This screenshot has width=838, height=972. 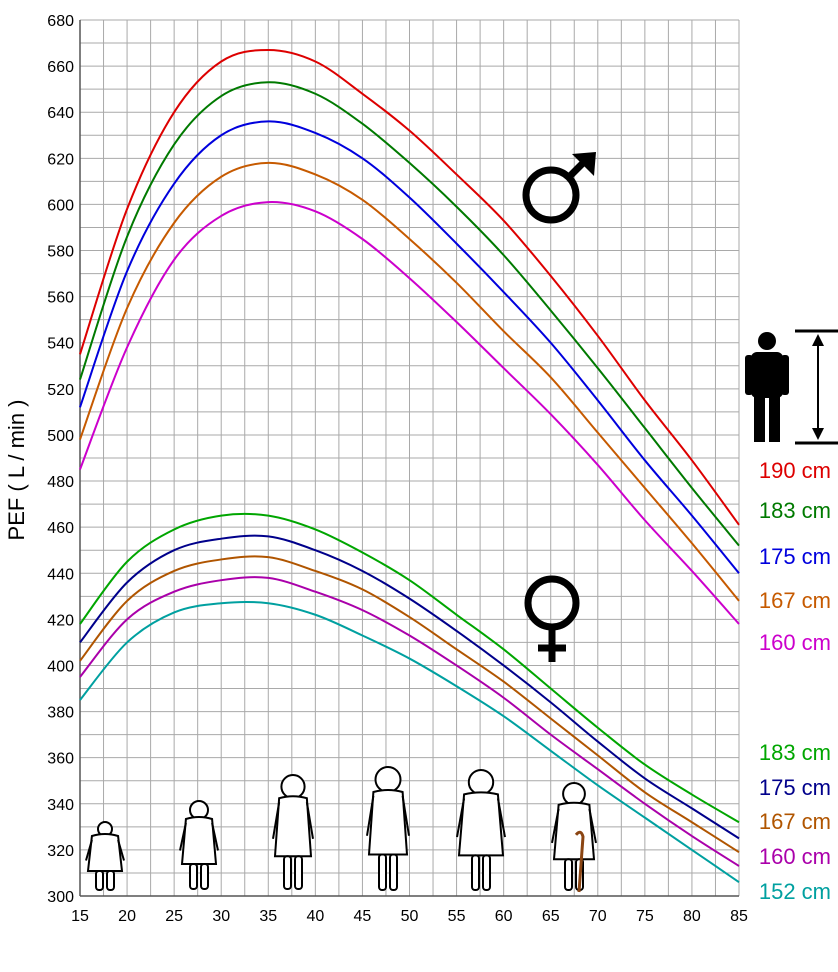 What do you see at coordinates (551, 916) in the screenshot?
I see `x-tick-label: 65` at bounding box center [551, 916].